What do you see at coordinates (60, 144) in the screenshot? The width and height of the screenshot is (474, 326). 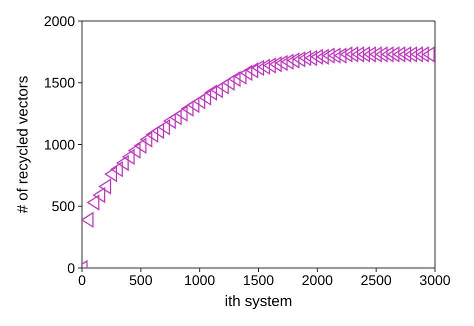 I see `y-tick-label: 1000` at bounding box center [60, 144].